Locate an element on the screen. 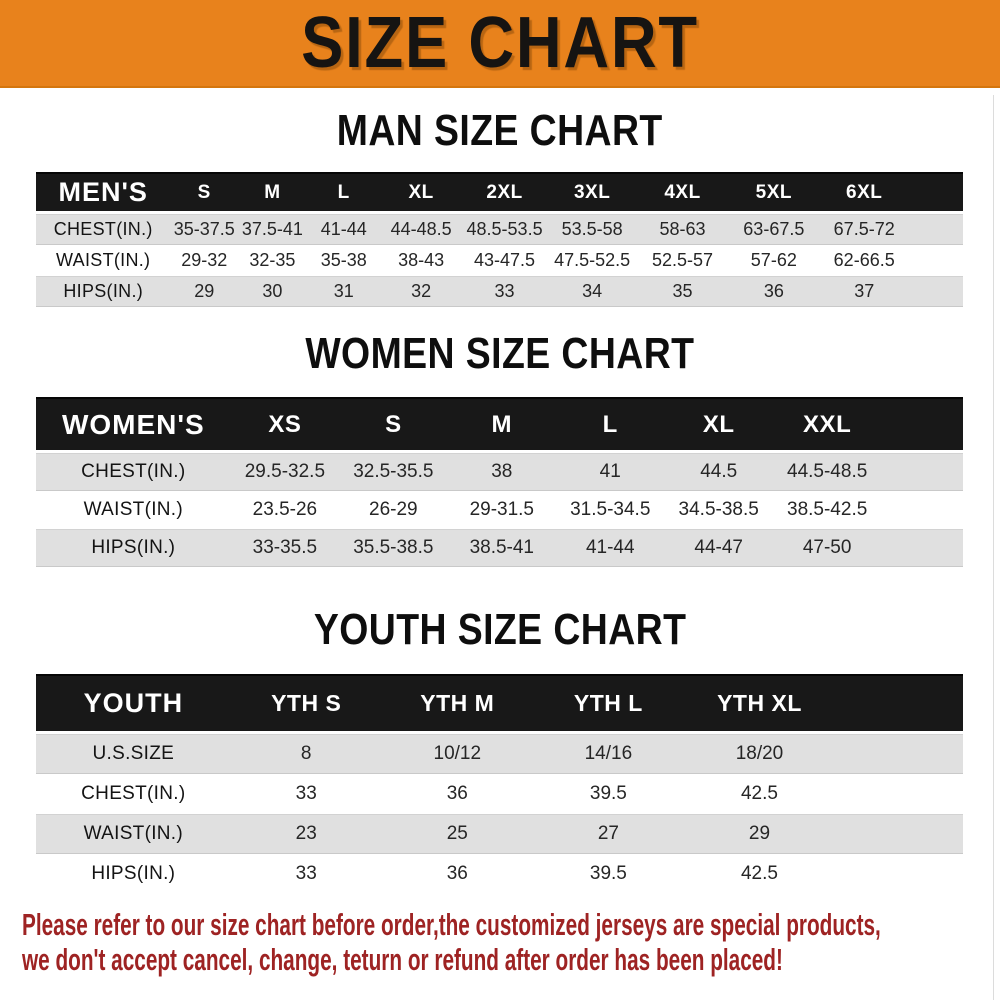  size-value-cell: 35-38 is located at coordinates (343, 260).